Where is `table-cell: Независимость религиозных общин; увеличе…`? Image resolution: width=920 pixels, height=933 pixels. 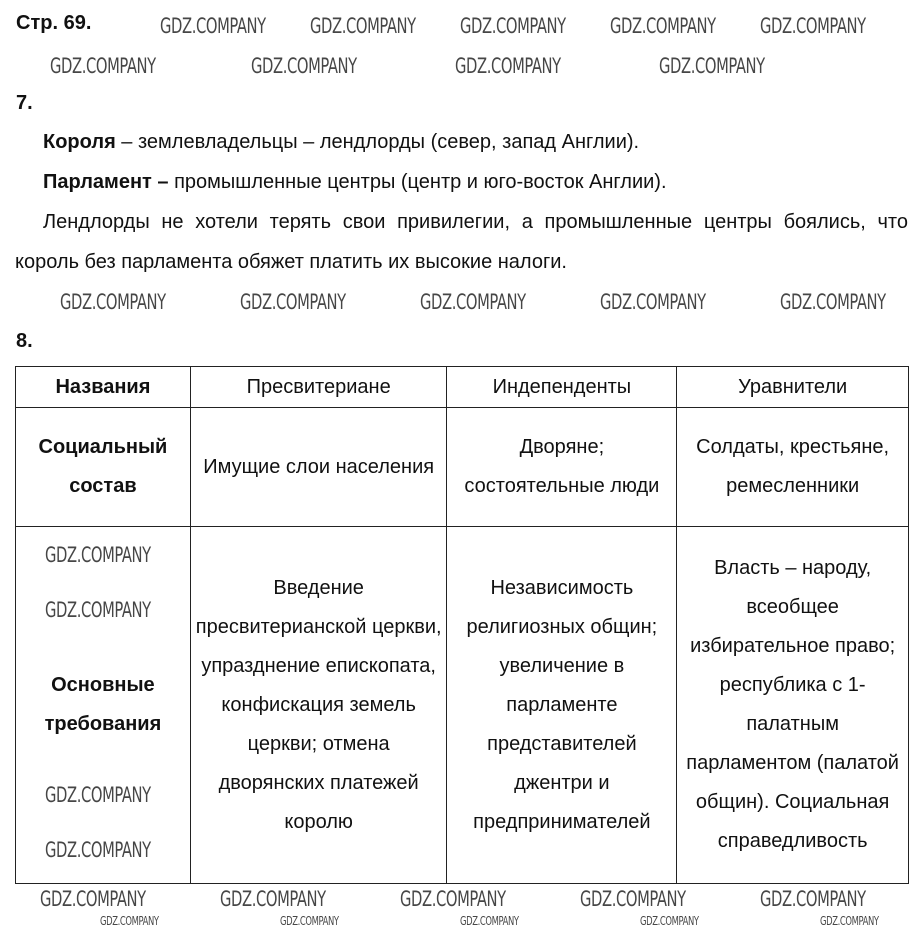
table-cell: Независимость религиозных общин; увеличе… is located at coordinates (562, 705).